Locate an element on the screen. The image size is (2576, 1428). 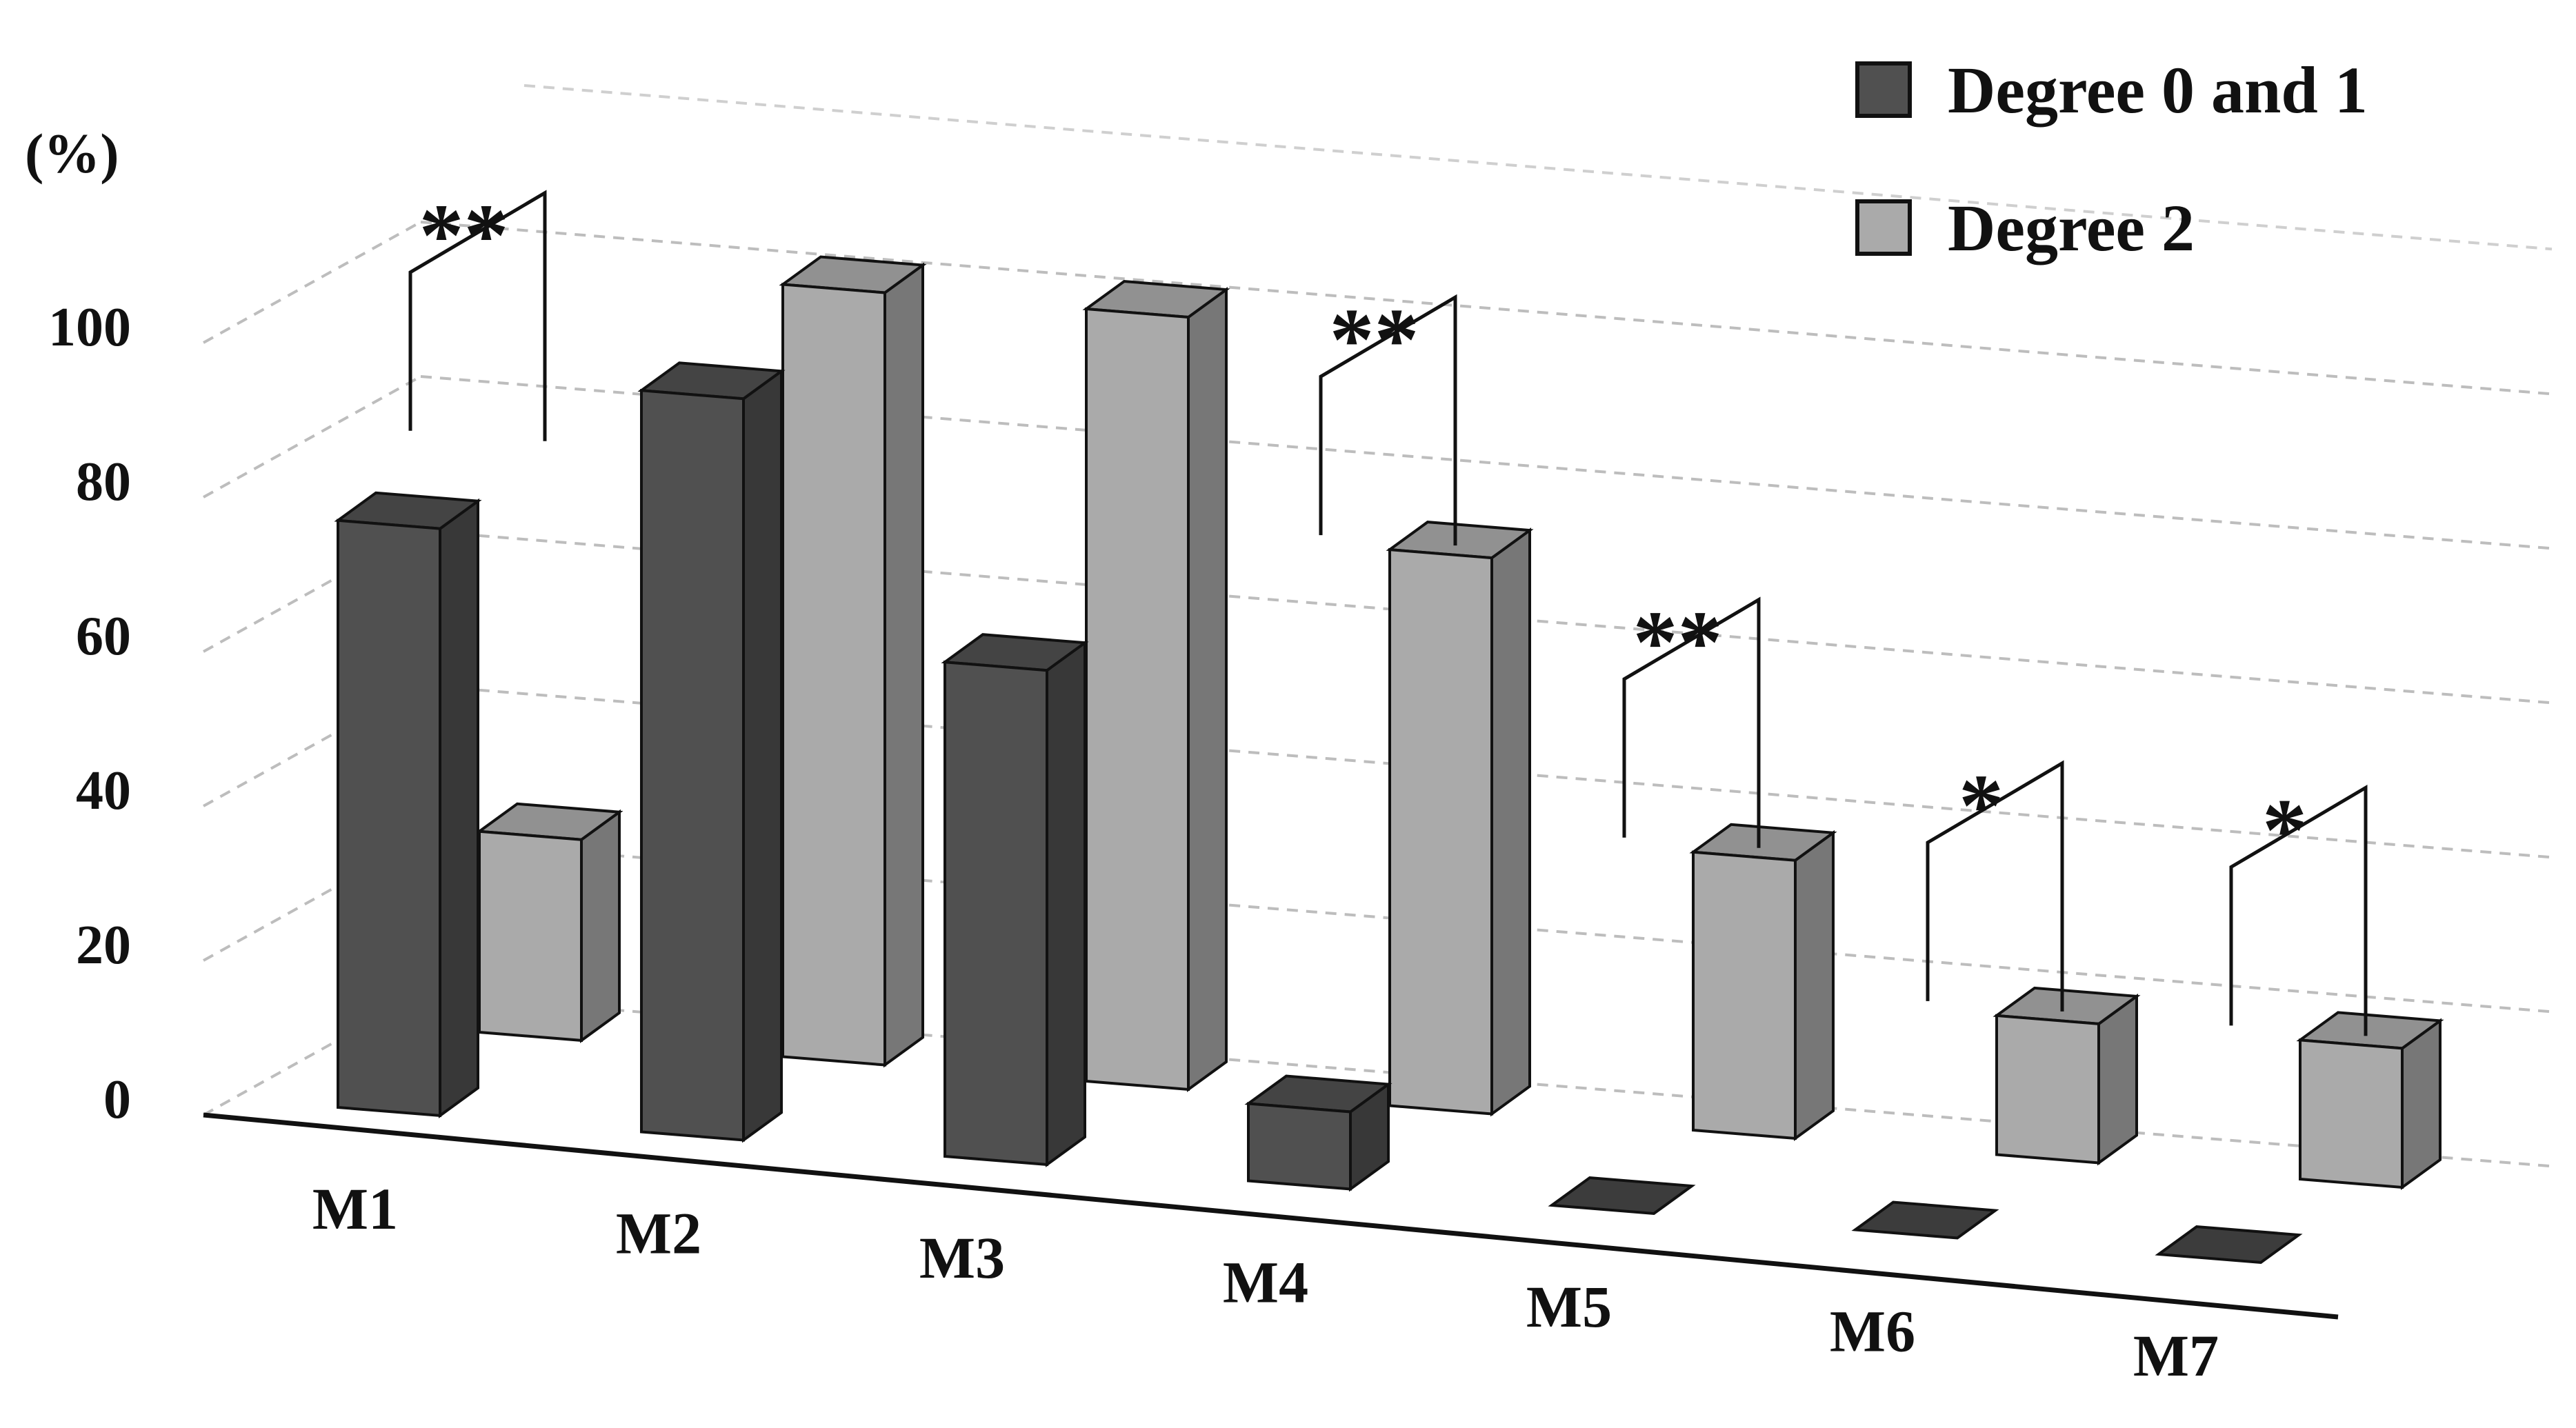
bar-degree-2-M4 is located at coordinates (1460, 819).